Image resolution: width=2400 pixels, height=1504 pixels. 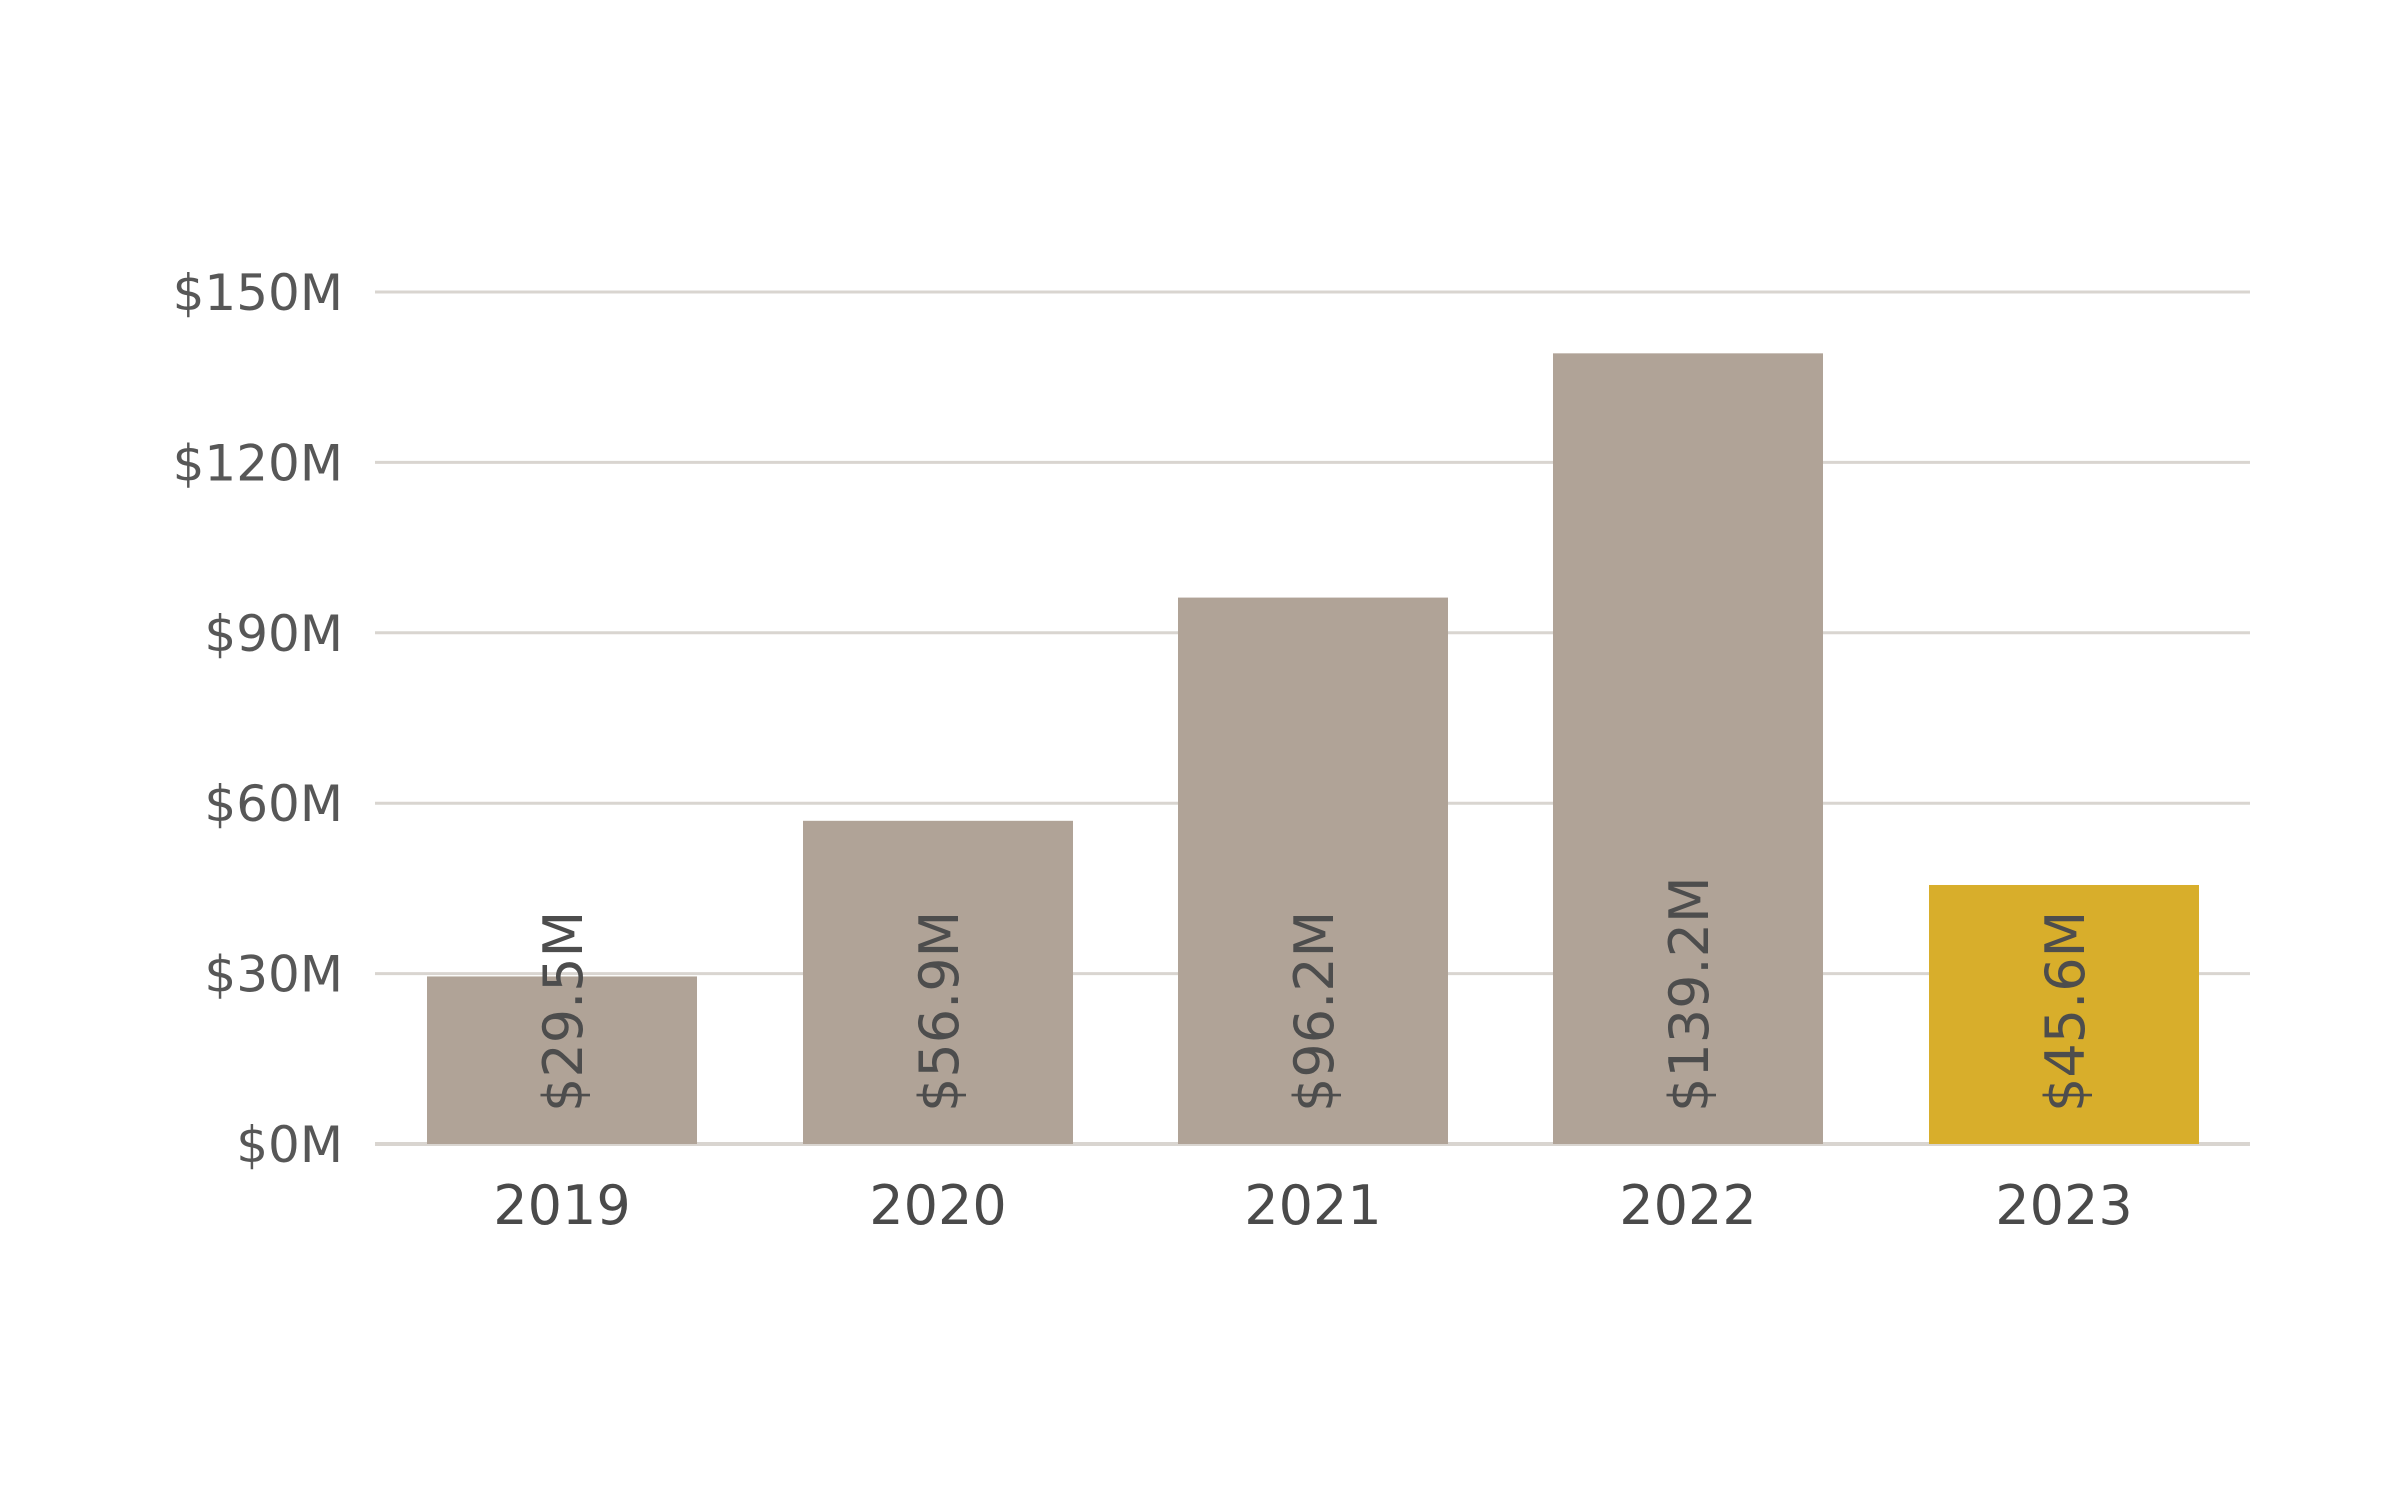 I want to click on y-axis: $0M $30M $60M $90M $120M $150M, so click(x=258, y=719).